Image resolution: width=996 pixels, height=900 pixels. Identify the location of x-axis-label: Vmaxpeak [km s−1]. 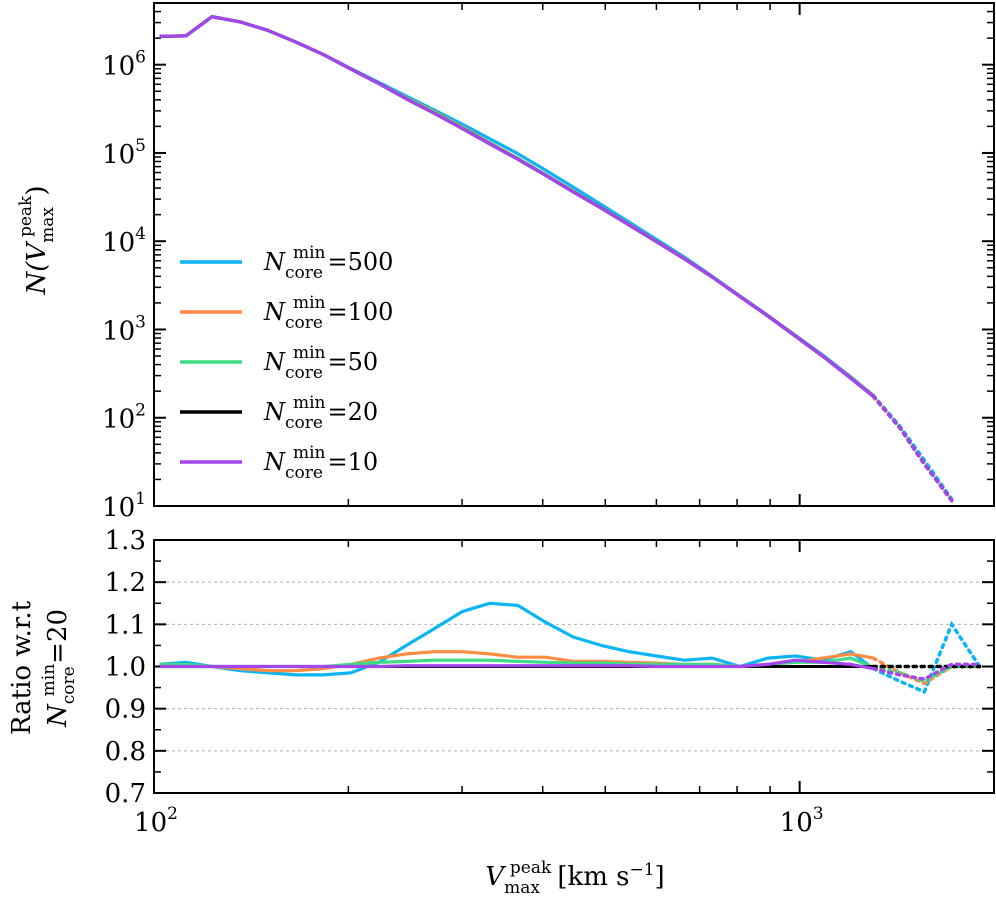
(574, 878).